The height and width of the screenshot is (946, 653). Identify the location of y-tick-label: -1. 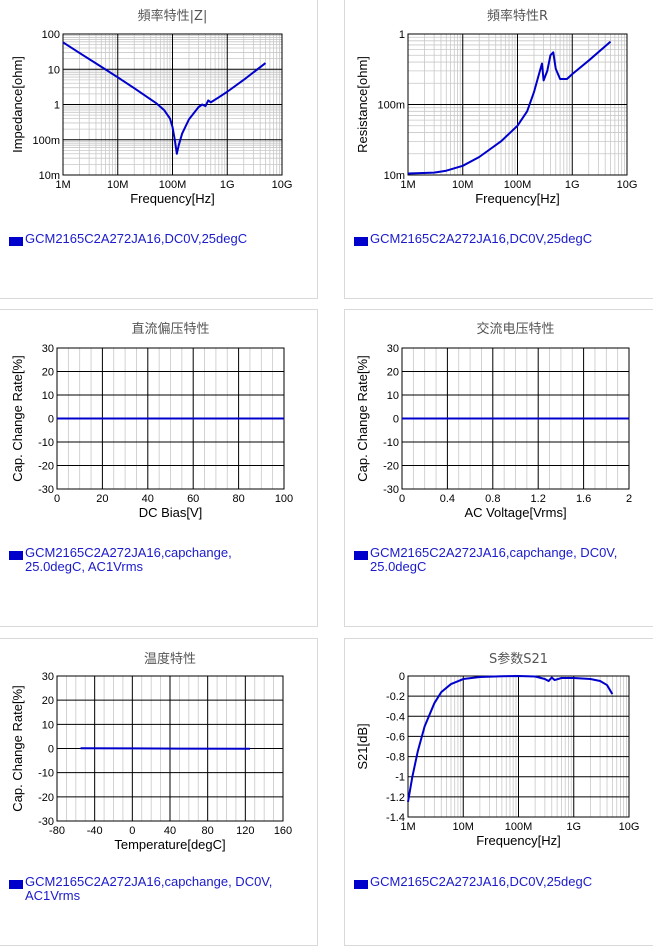
(400, 778).